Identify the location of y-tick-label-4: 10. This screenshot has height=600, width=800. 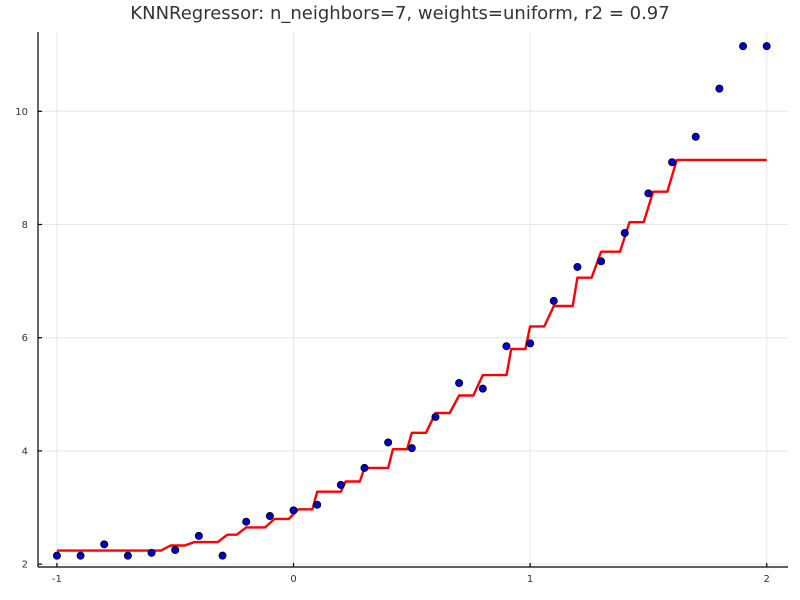
(21, 112).